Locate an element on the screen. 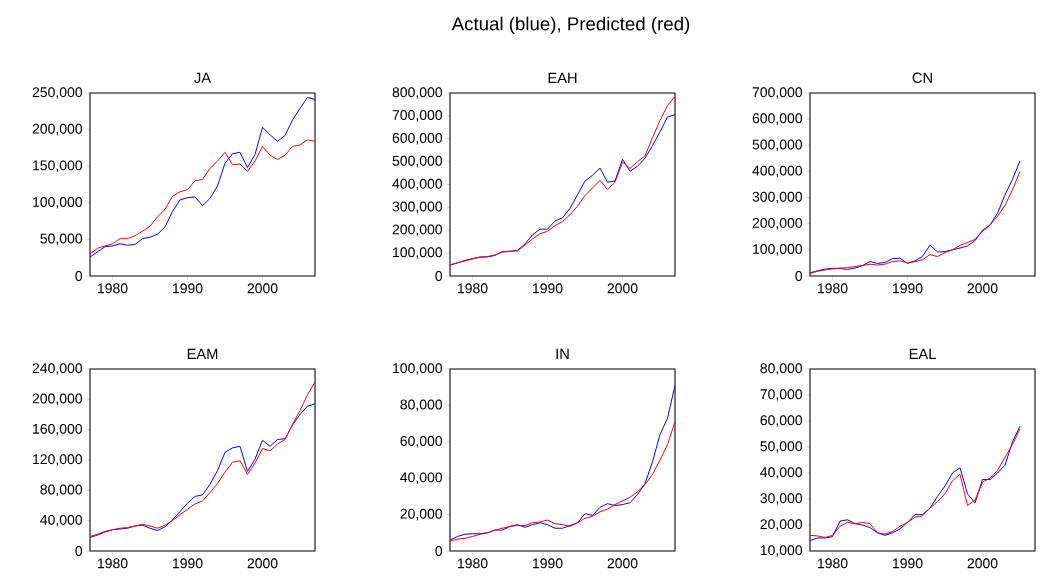 The image size is (1062, 577). y-tick-label: 250,000 is located at coordinates (57, 93).